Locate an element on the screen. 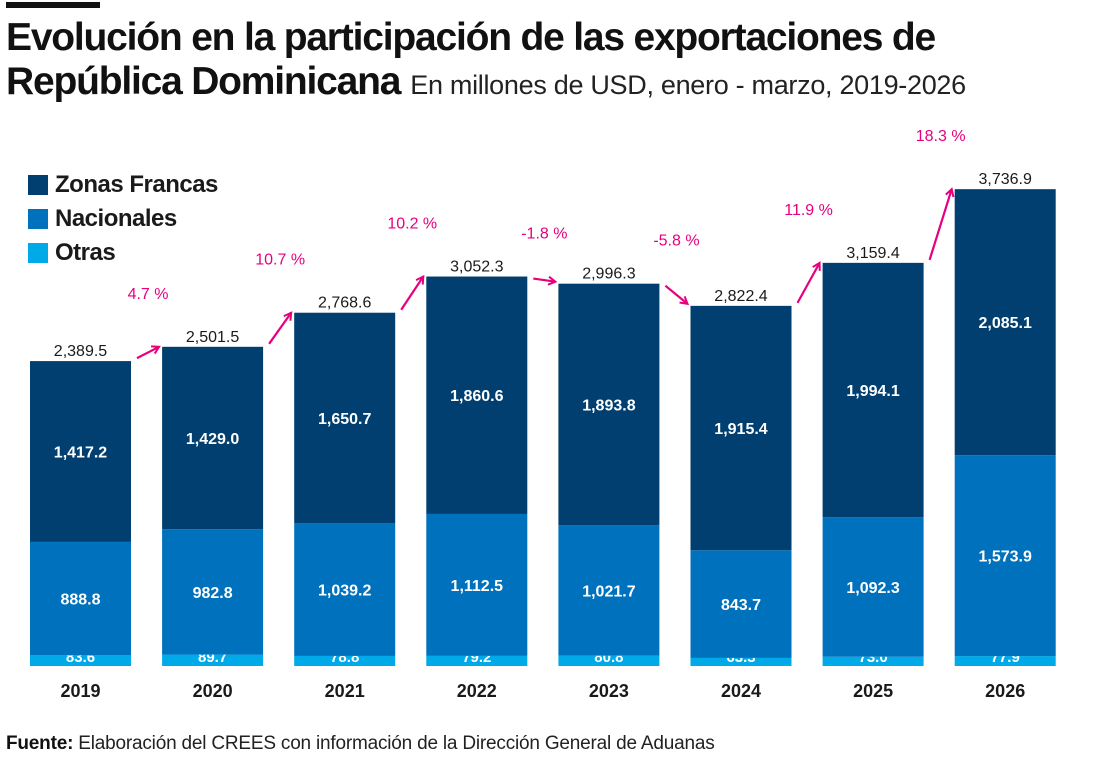  x-tick-label: 2021 is located at coordinates (345, 691).